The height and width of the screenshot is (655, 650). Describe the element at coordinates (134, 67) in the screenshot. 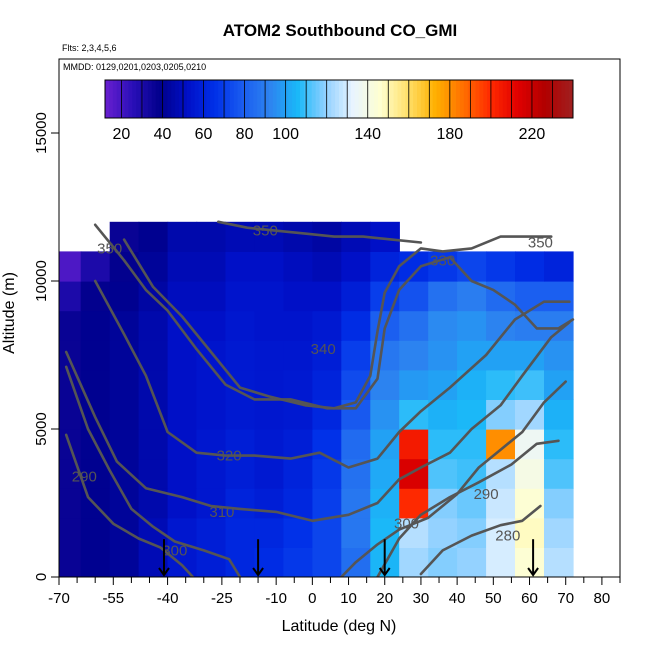

I see `dates-note: MMDD: 0129,0201,0203,0205,0210` at that location.